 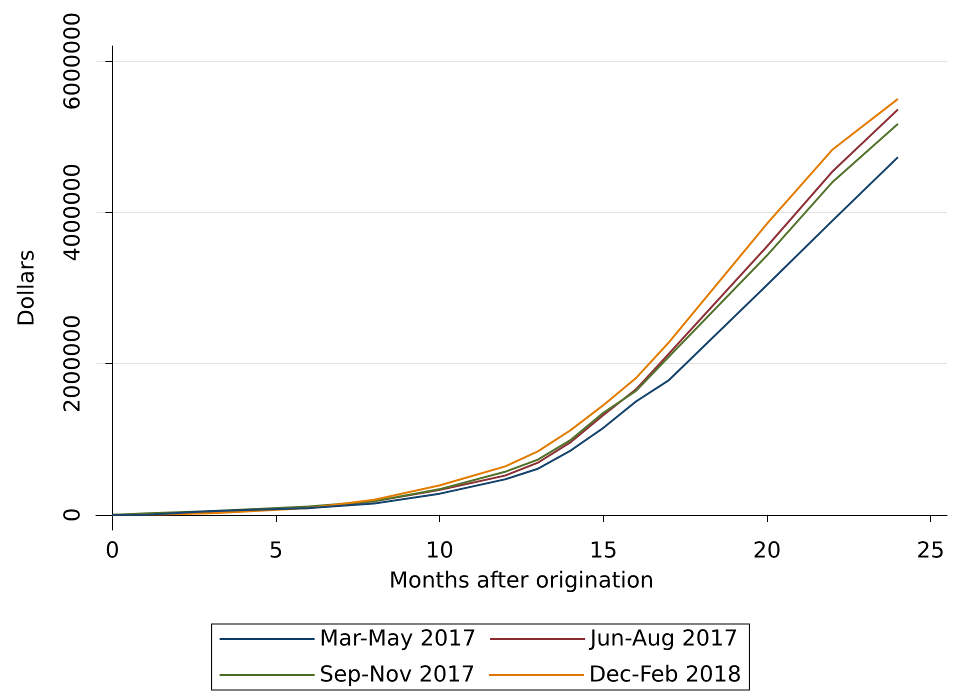 What do you see at coordinates (73, 363) in the screenshot?
I see `y-tick-label: 2000000` at bounding box center [73, 363].